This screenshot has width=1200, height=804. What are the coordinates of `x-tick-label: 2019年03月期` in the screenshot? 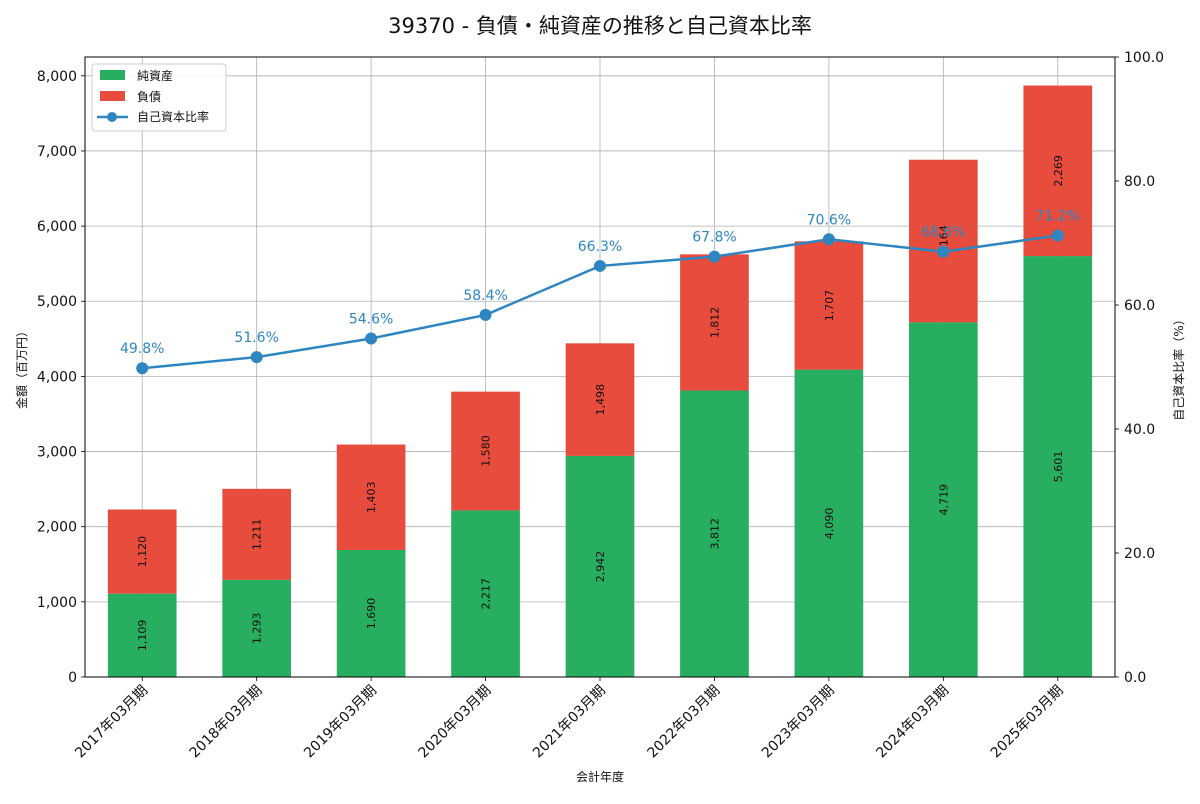 It's located at (340, 722).